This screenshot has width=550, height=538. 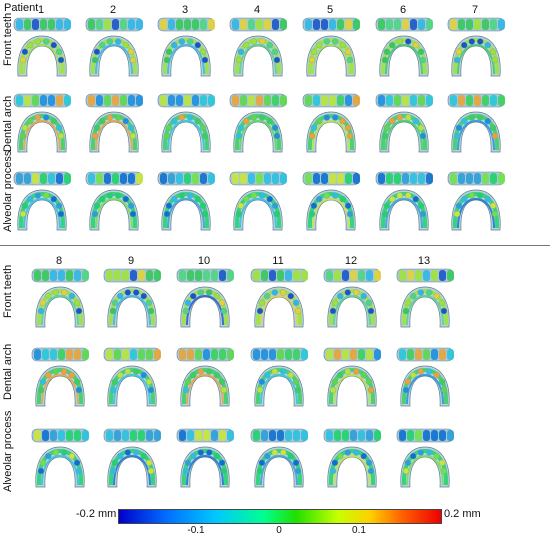 What do you see at coordinates (59, 261) in the screenshot?
I see `patient-number: 8` at bounding box center [59, 261].